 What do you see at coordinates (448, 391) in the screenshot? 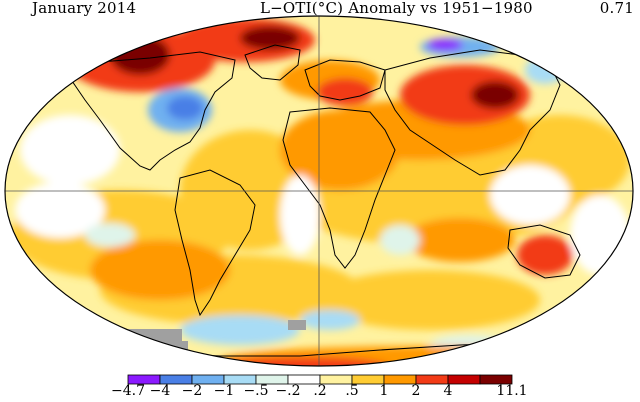
I see `legend-tick-label: 4` at bounding box center [448, 391].